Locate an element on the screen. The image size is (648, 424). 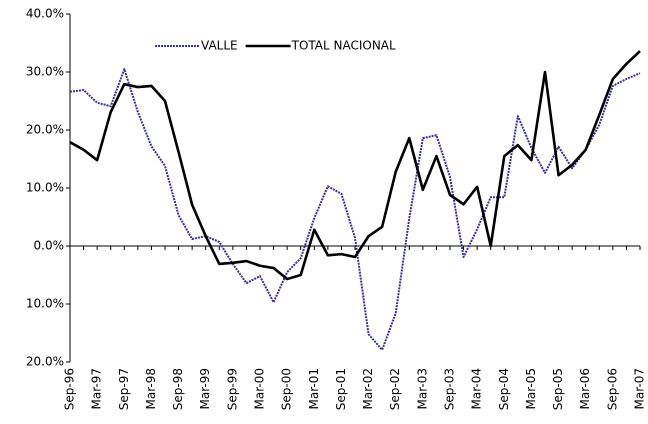
x-tick-label: Sep-00 is located at coordinates (287, 389).